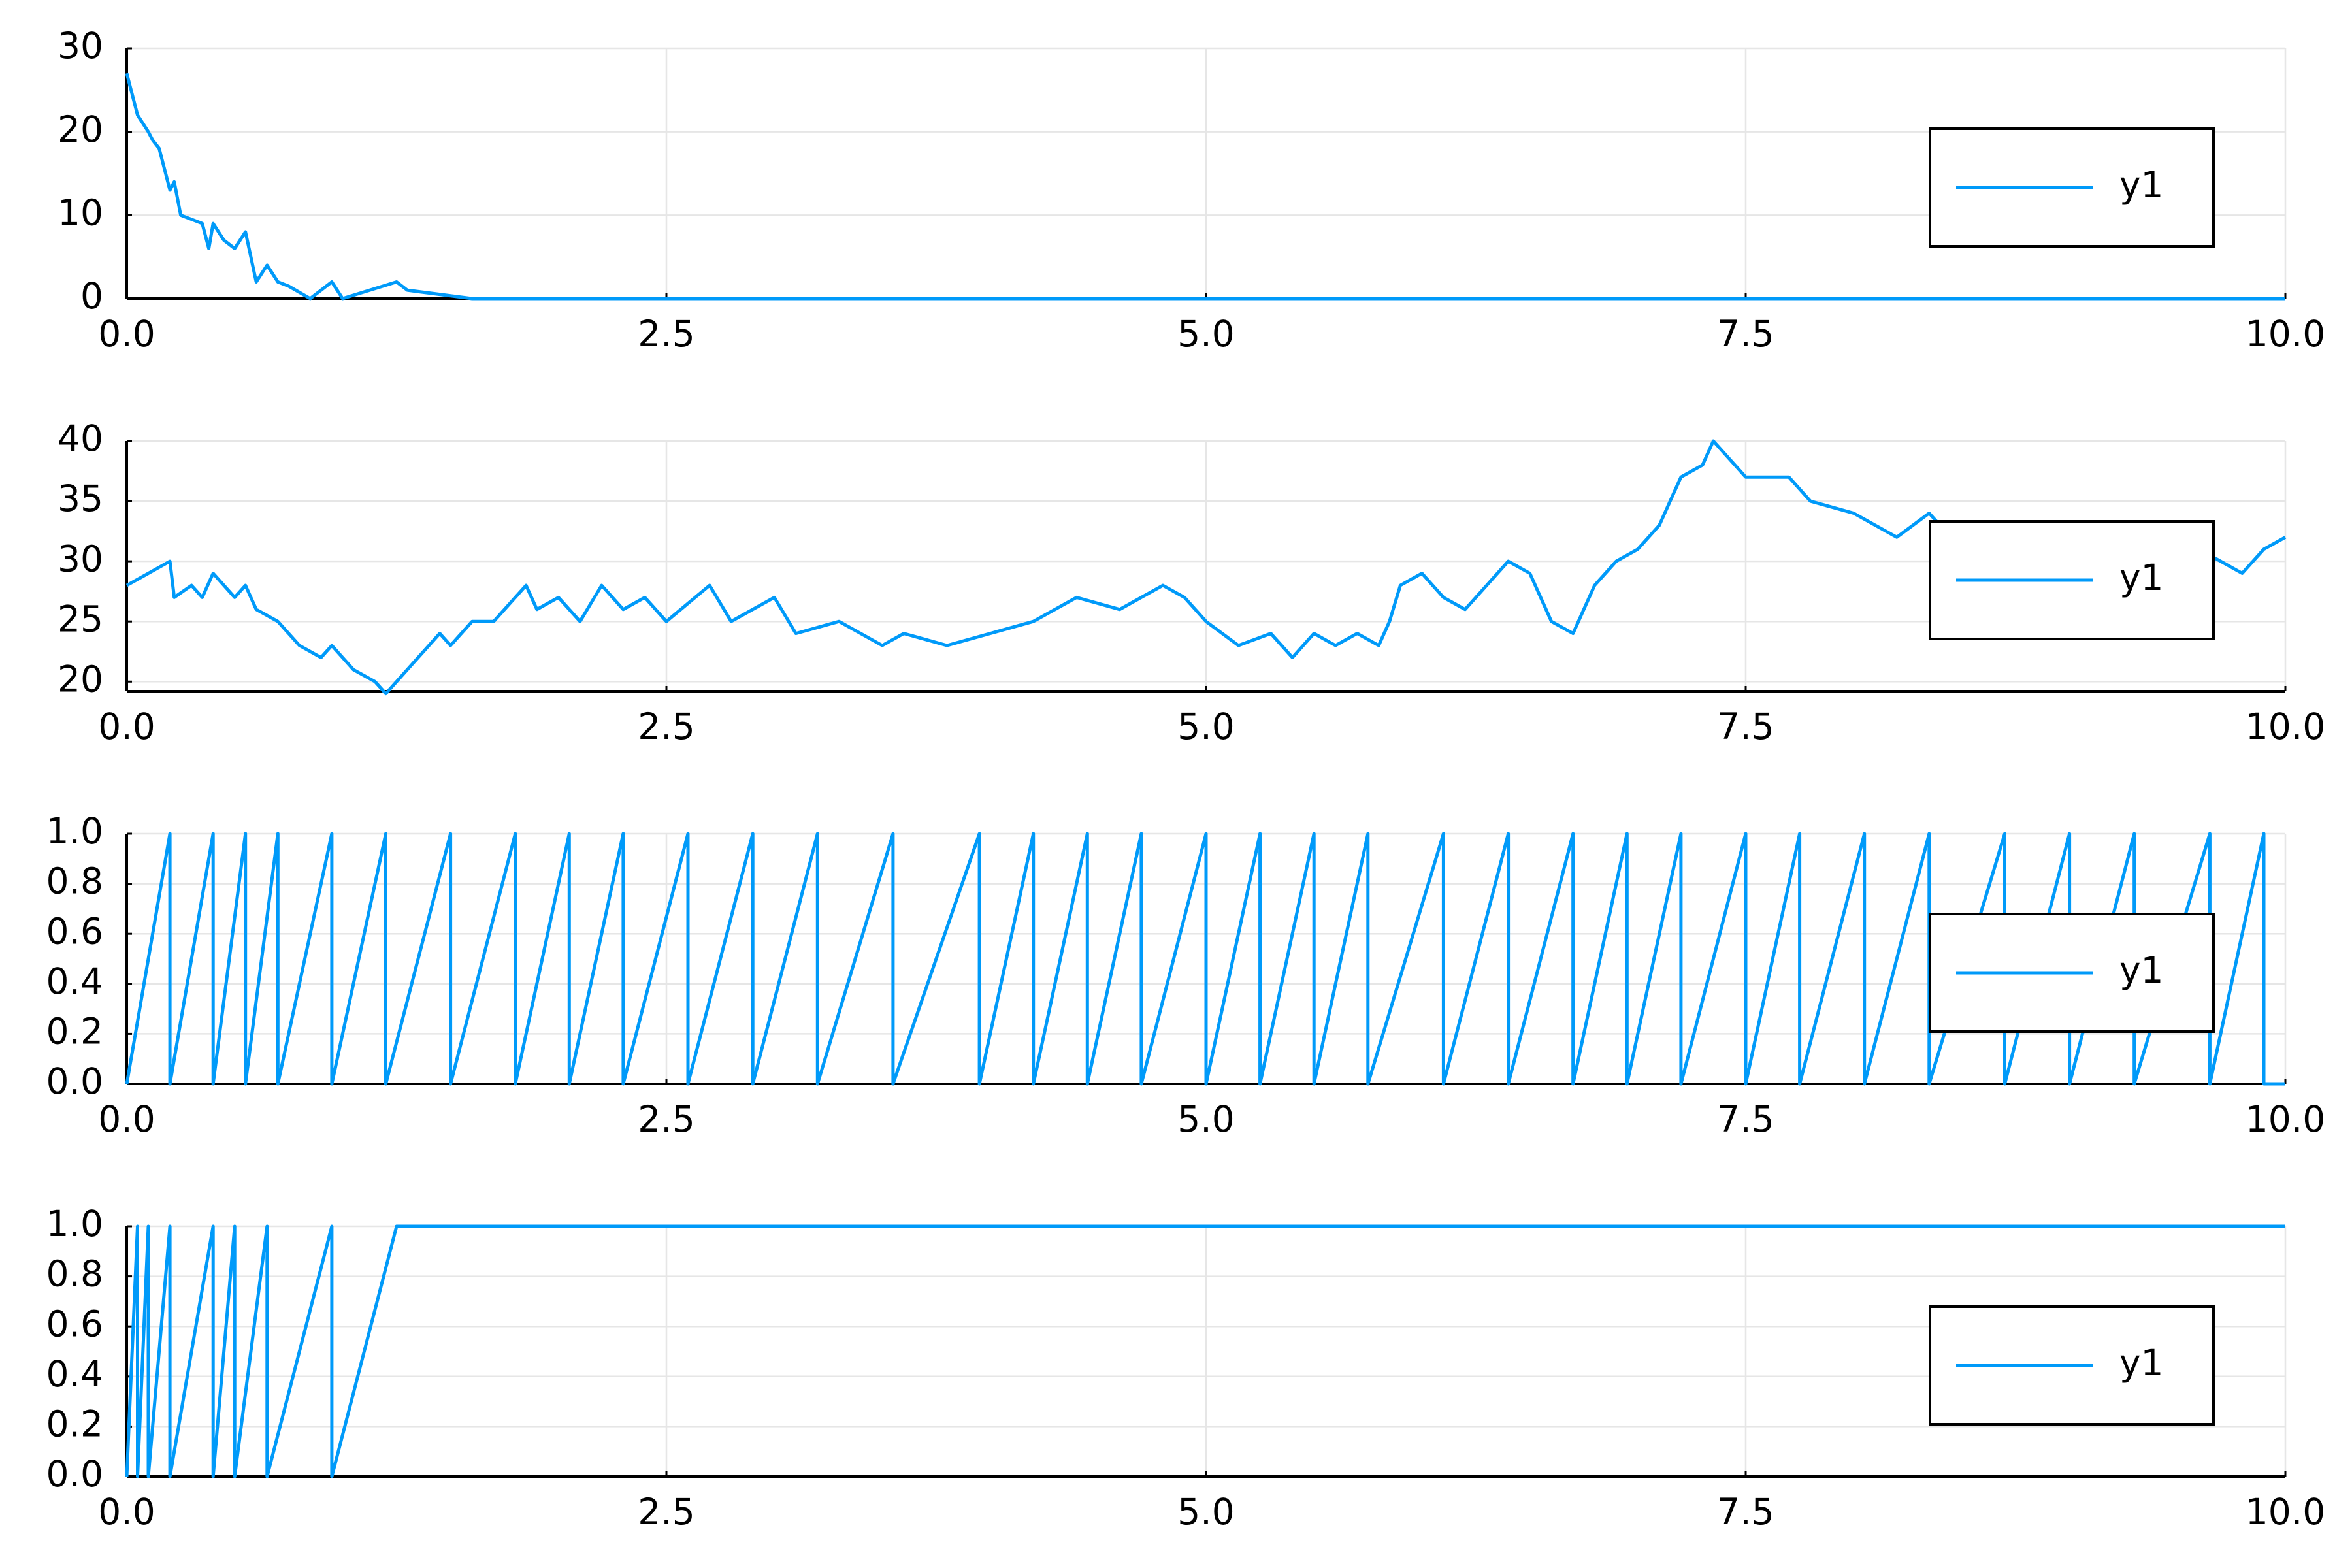  What do you see at coordinates (91, 296) in the screenshot?
I see `y-tick-label: 0` at bounding box center [91, 296].